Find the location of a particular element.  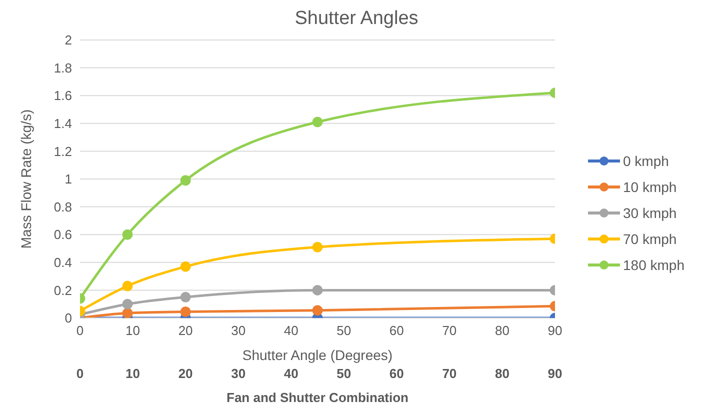

legend-label: 70 kmph is located at coordinates (650, 239).